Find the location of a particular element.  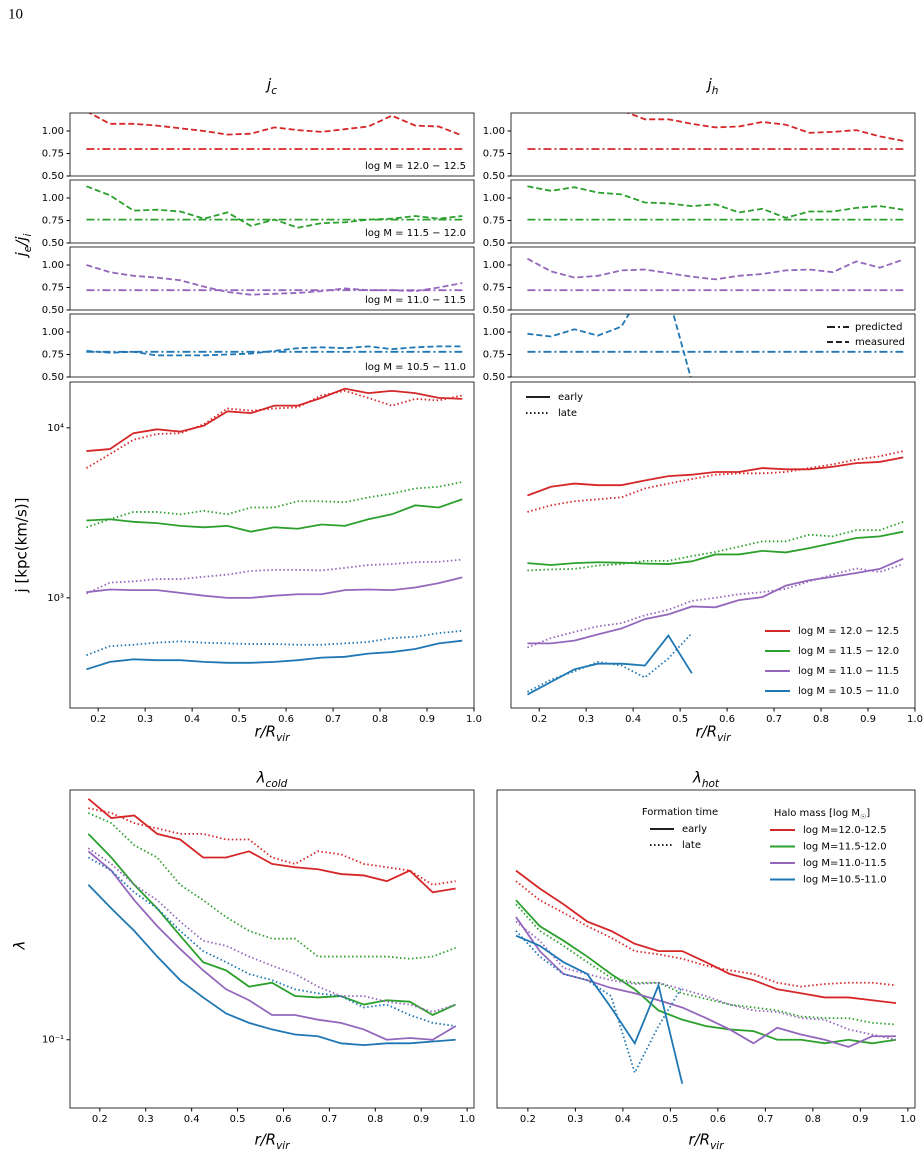

legend-label: measured is located at coordinates (880, 342).